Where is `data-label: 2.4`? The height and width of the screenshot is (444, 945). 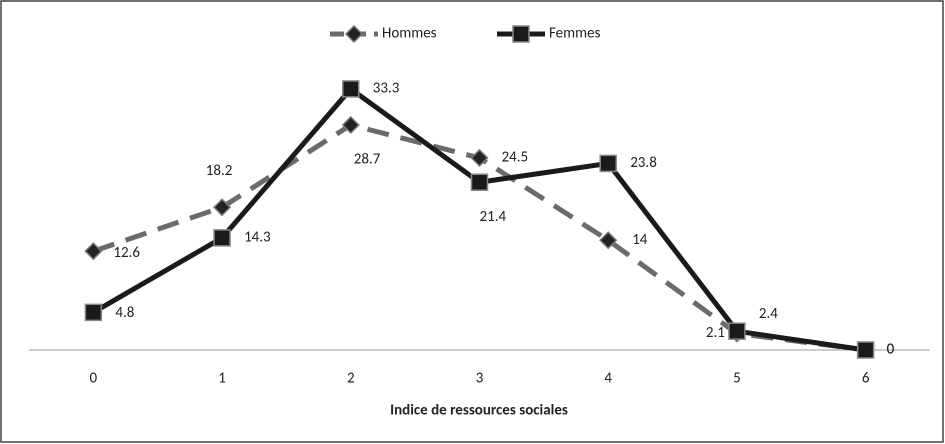 data-label: 2.4 is located at coordinates (768, 314).